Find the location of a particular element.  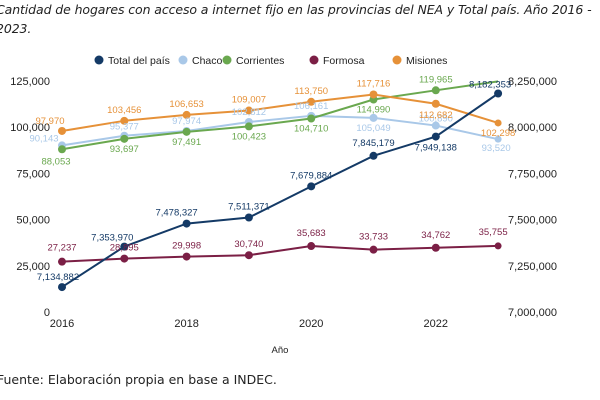

y-tick-left: 75,000 is located at coordinates (33, 174).